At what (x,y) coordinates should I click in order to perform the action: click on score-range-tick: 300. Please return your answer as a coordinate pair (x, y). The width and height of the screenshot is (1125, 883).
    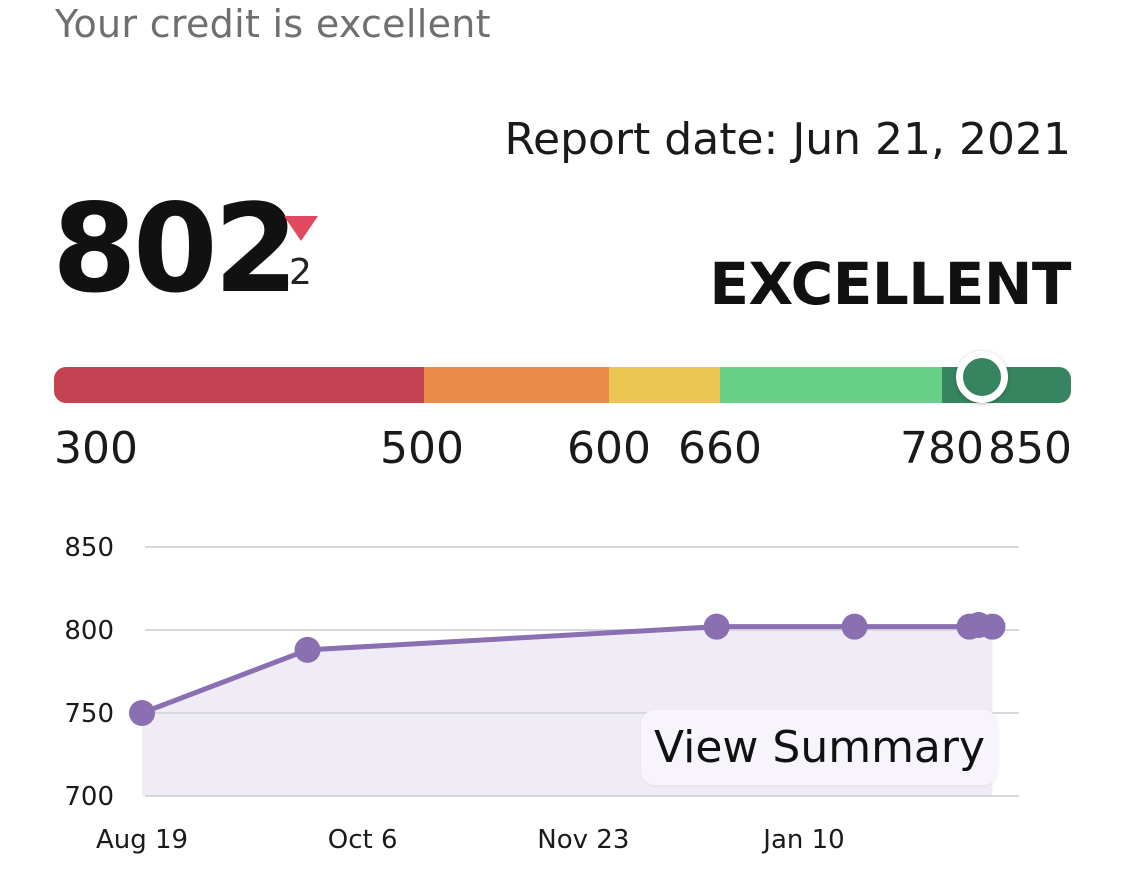
    Looking at the image, I should click on (96, 448).